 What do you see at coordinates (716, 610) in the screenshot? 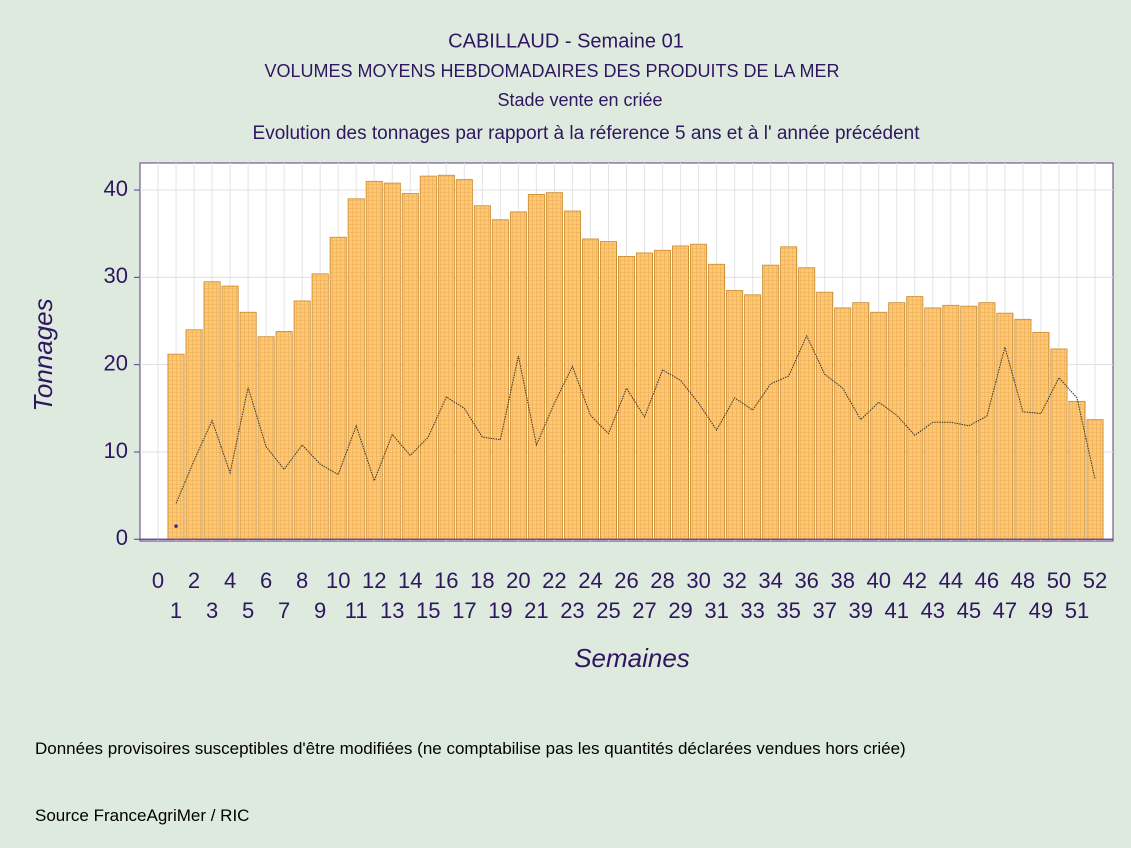
I see `x-tick-label: 31` at bounding box center [716, 610].